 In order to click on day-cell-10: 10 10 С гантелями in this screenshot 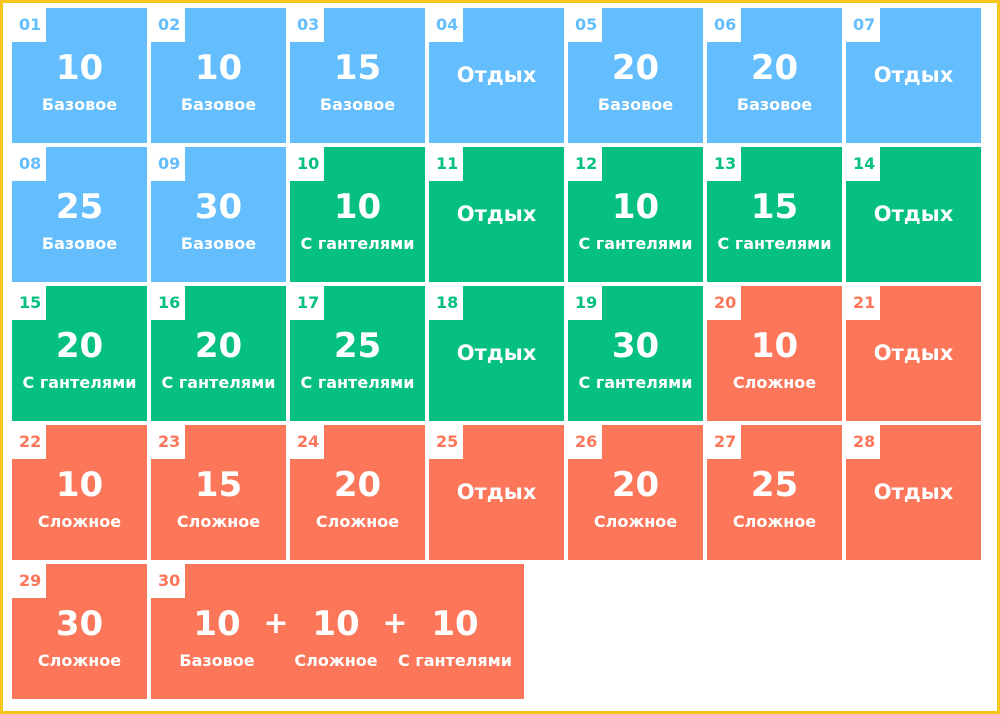, I will do `click(357, 214)`.